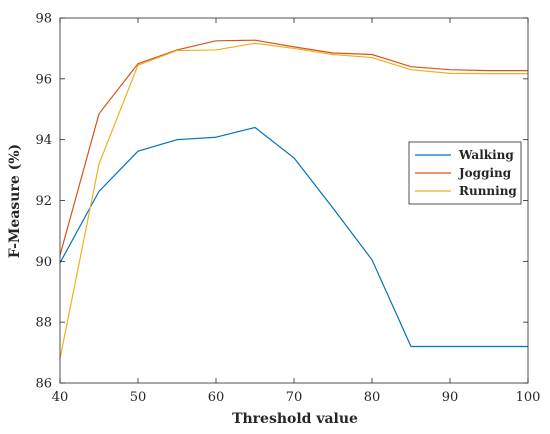 The image size is (550, 434). Describe the element at coordinates (43, 262) in the screenshot. I see `y-tick-label: 90` at that location.